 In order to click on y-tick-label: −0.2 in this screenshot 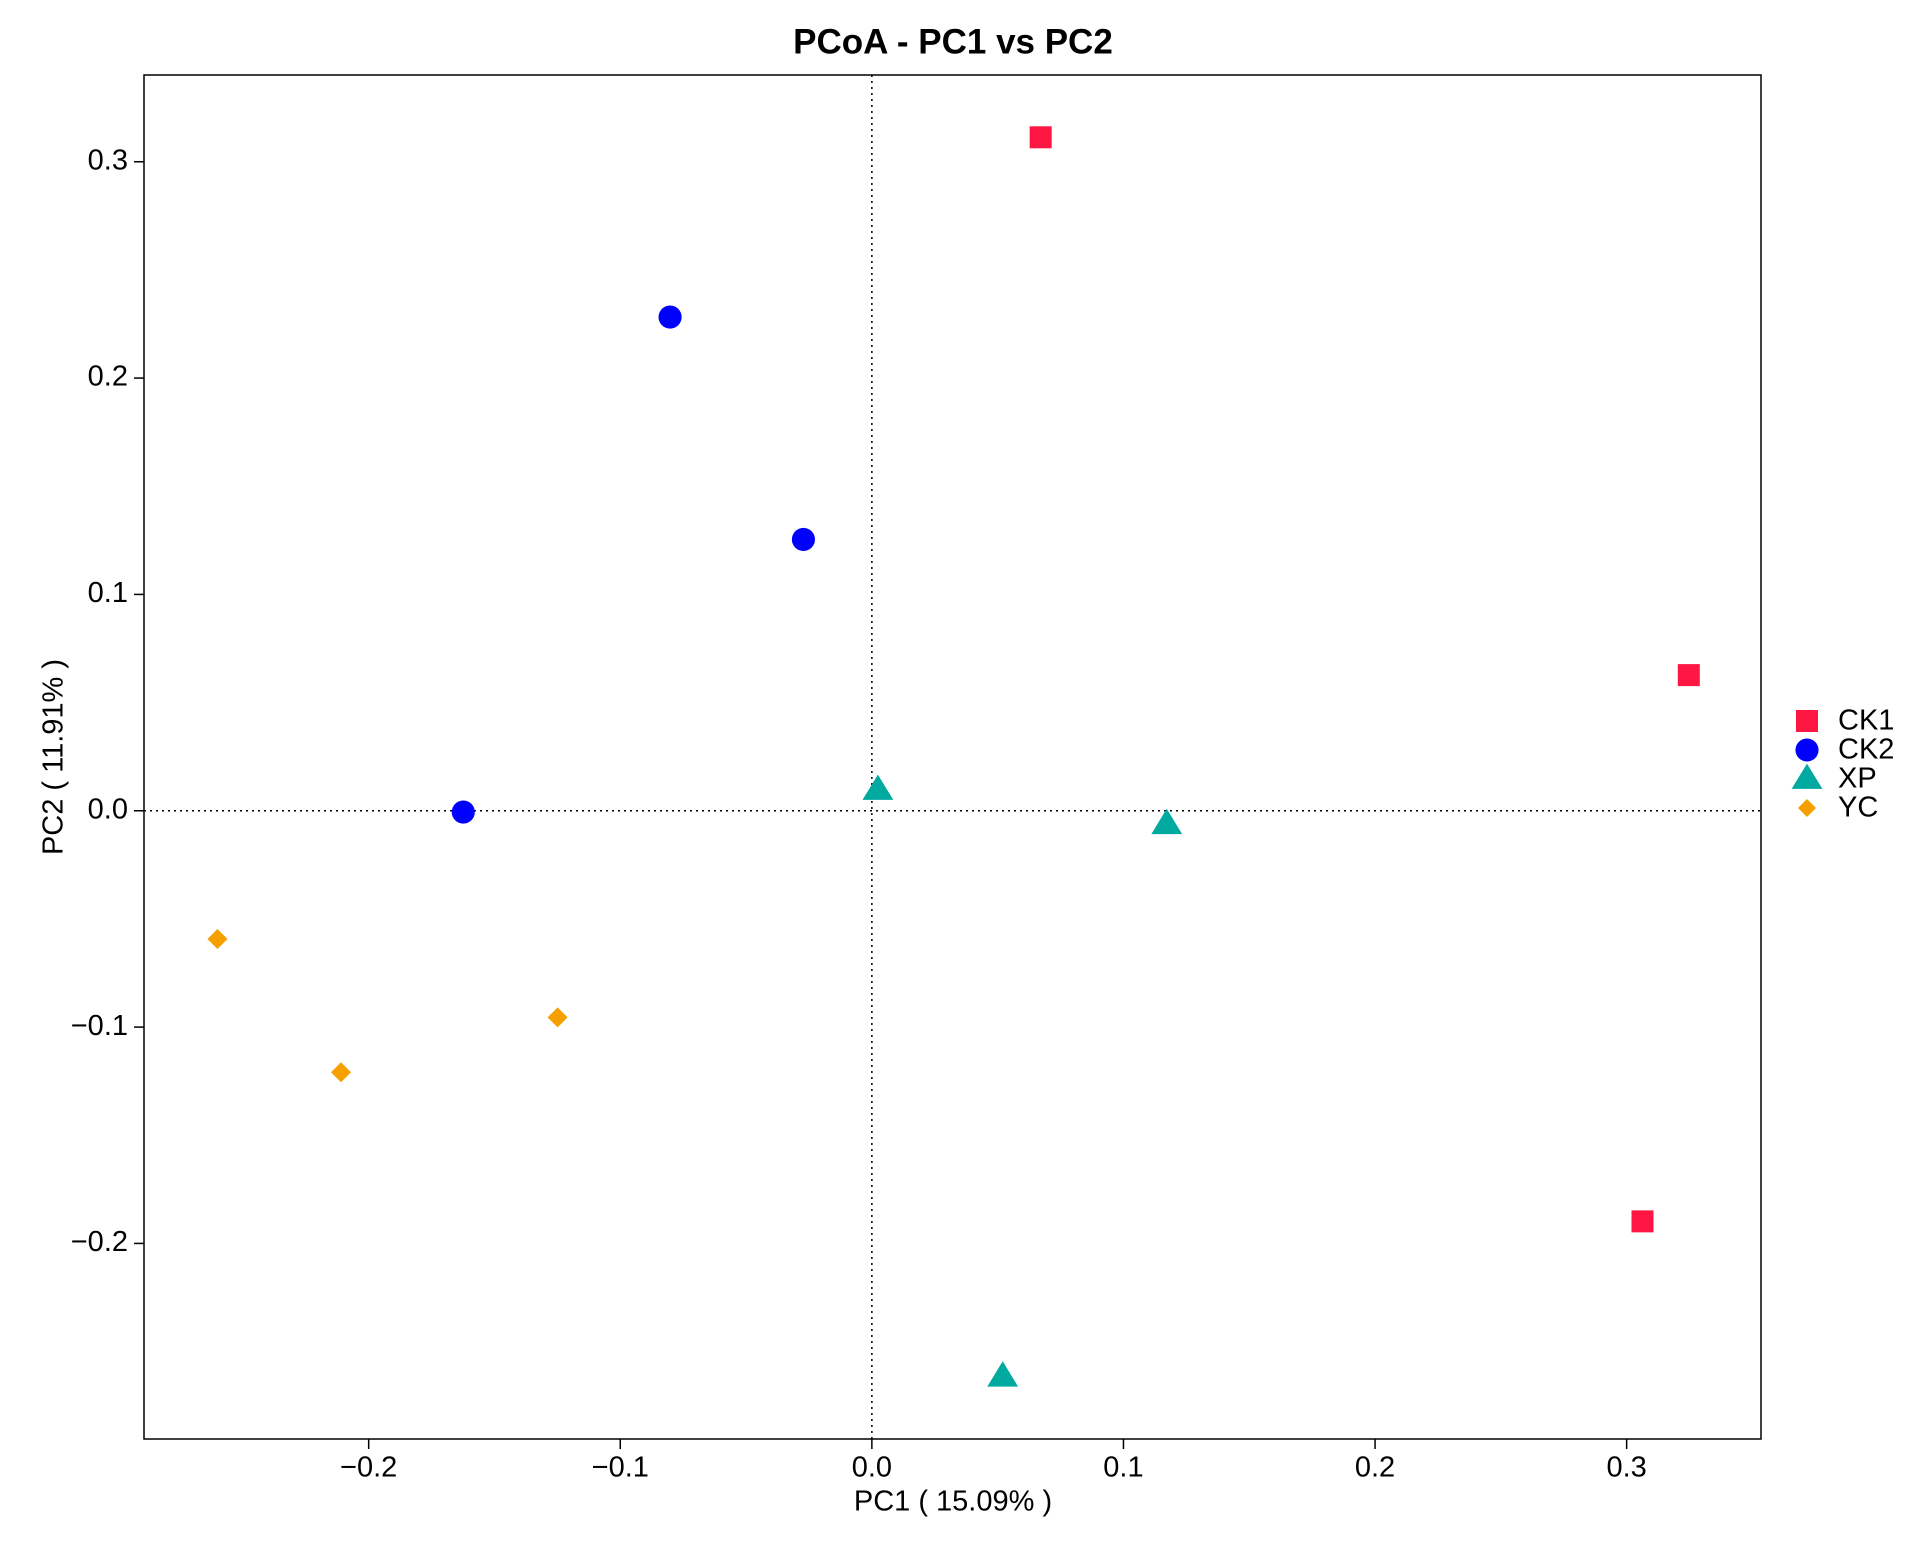, I will do `click(99, 1242)`.